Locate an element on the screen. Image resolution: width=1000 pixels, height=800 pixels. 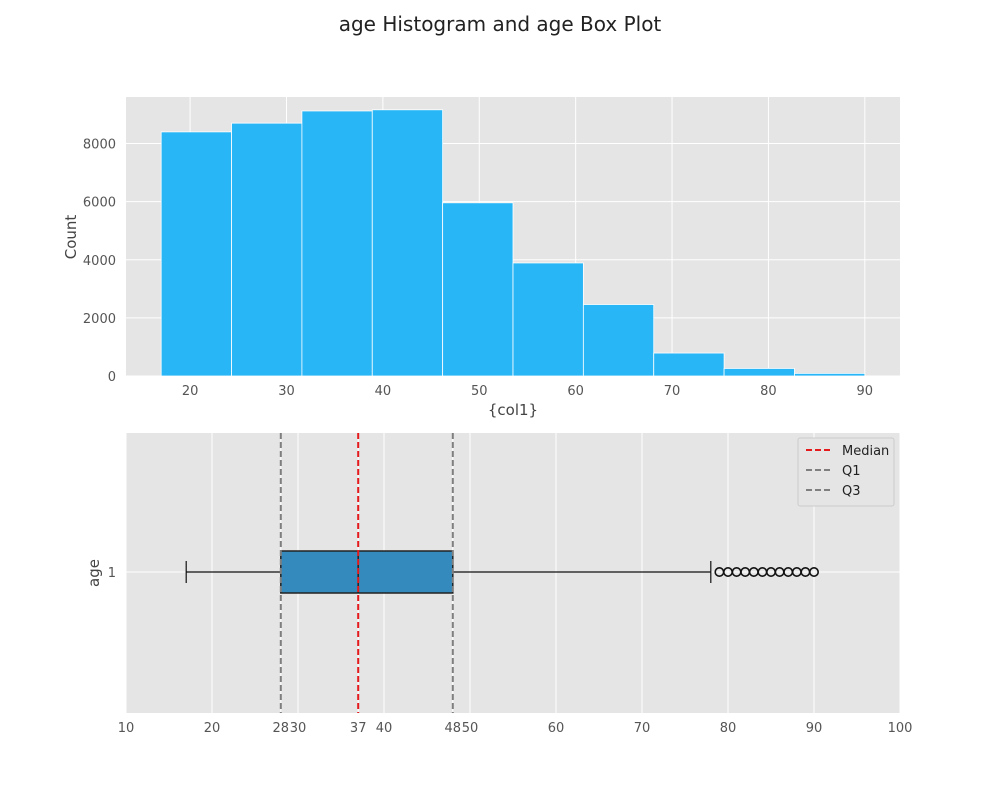
boxplot-x-ticks: 10 20 28 30 37 40 48 50 60 70 80 90 100 is located at coordinates (515, 728).